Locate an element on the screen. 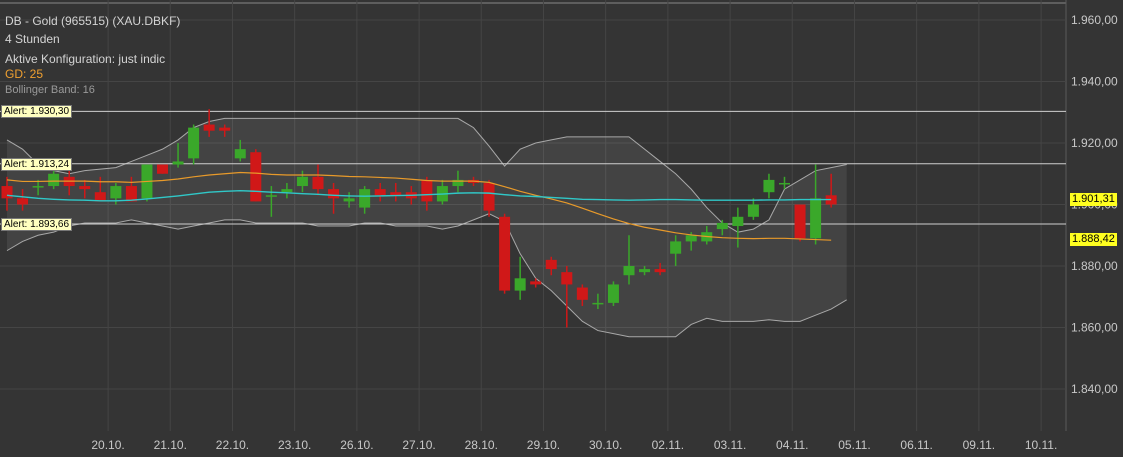  gd-legend: GD: 25 is located at coordinates (24, 74).